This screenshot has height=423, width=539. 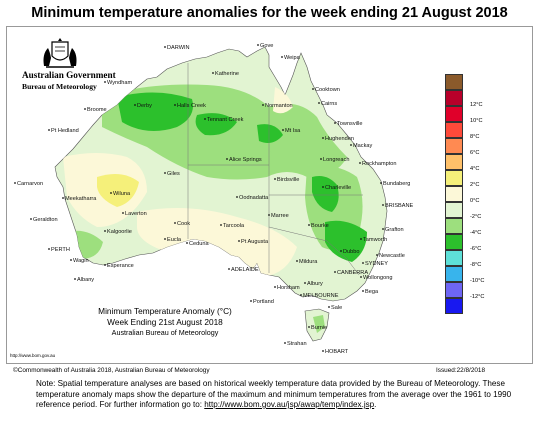 What do you see at coordinates (85, 280) in the screenshot?
I see `place-label: Albany` at bounding box center [85, 280].